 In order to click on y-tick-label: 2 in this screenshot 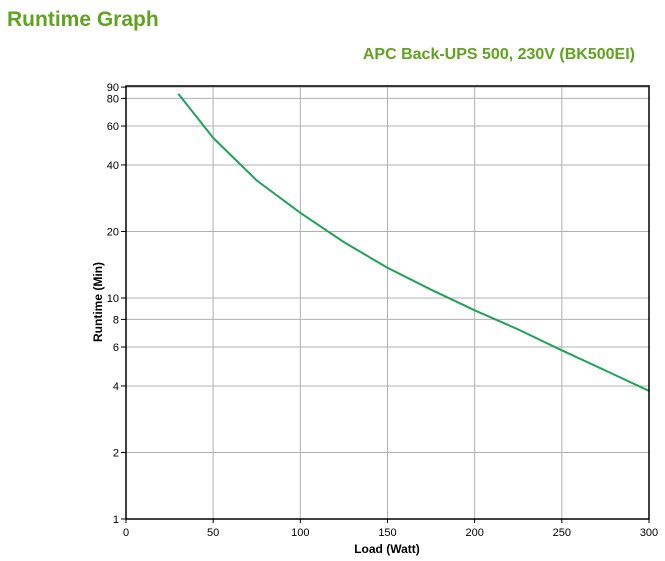, I will do `click(116, 453)`.